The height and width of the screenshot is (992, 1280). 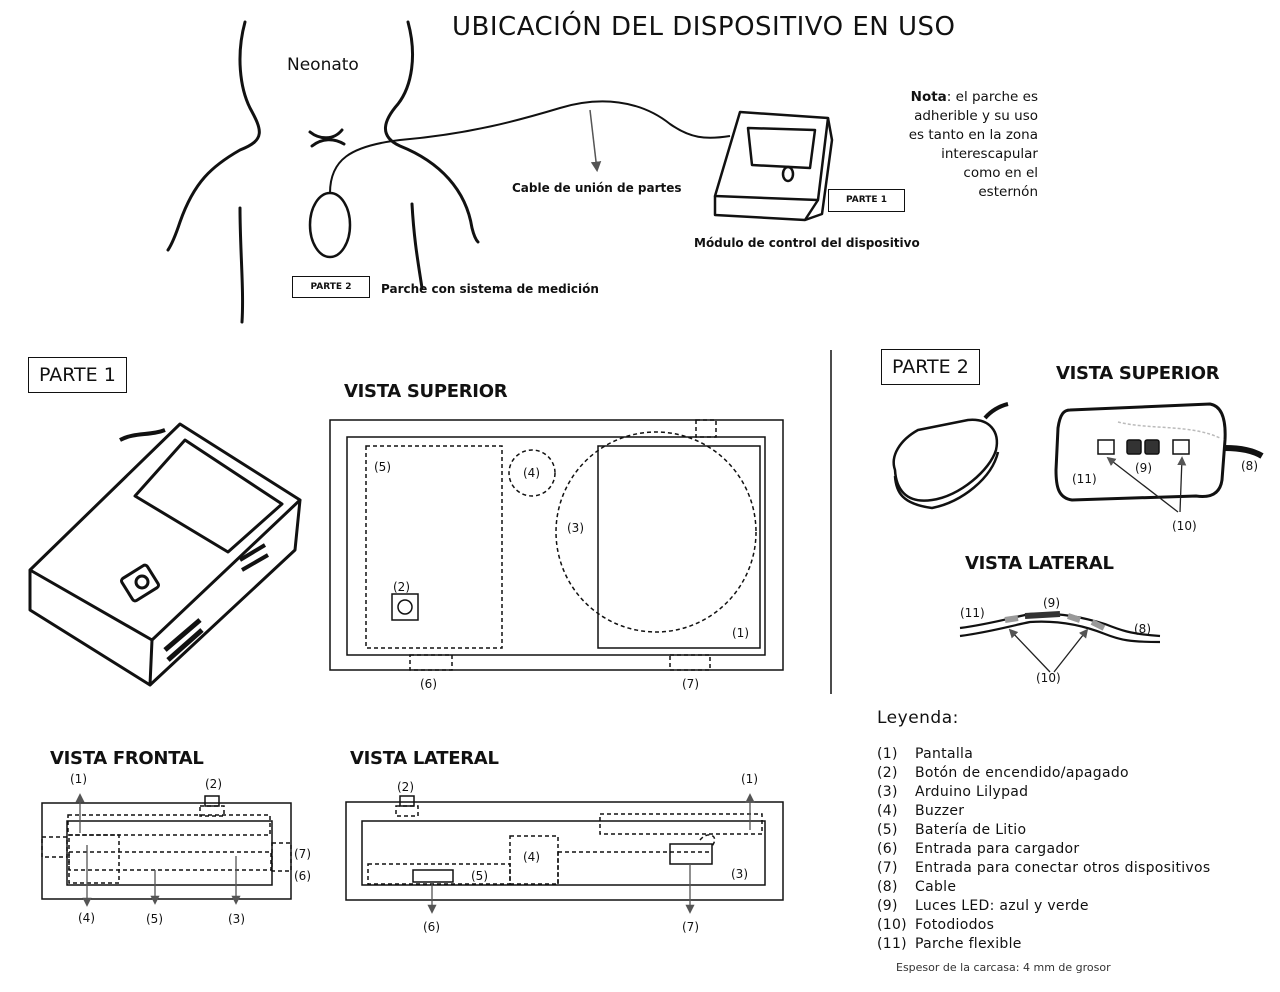 I want to click on note-line: esternón, so click(x=1008, y=192).